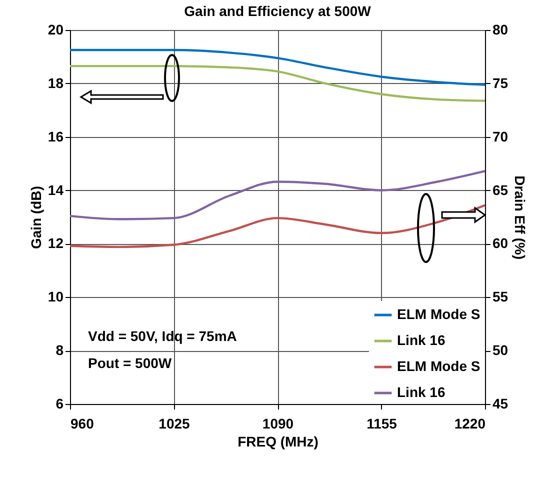  Describe the element at coordinates (130, 363) in the screenshot. I see `annotation: Pout = 500W` at that location.